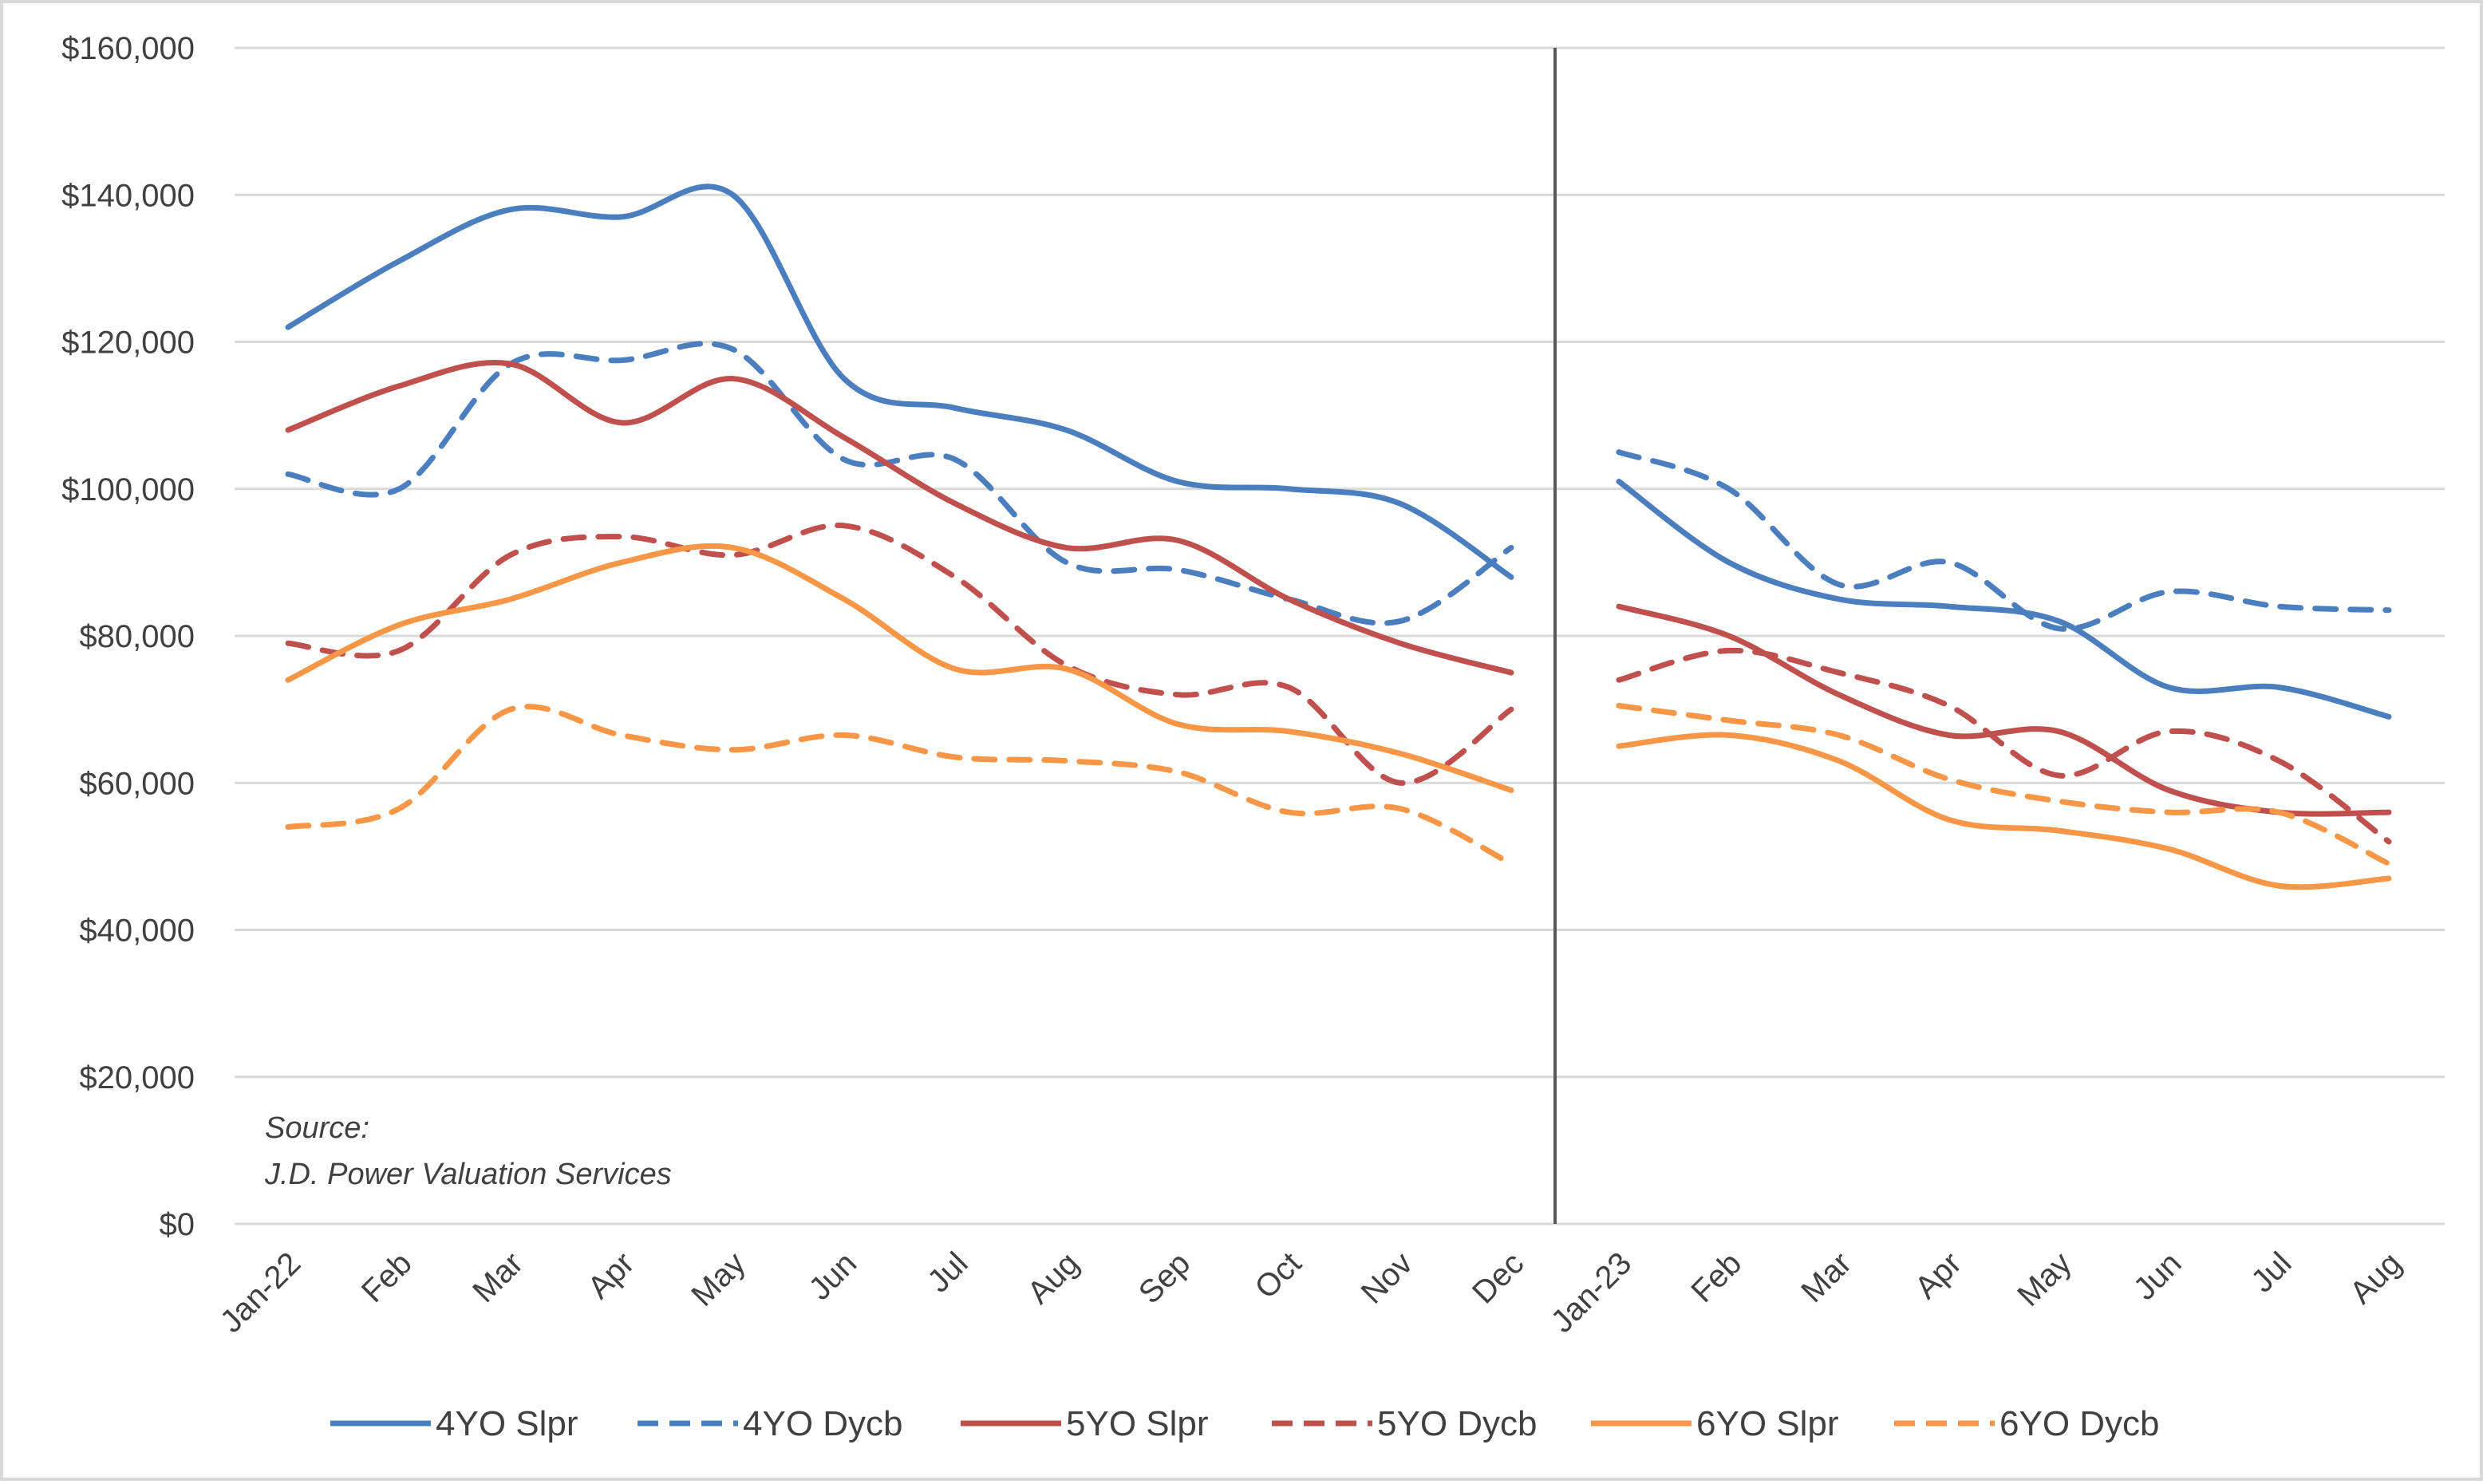  Describe the element at coordinates (137, 783) in the screenshot. I see `y-tick-label: $60,000` at that location.